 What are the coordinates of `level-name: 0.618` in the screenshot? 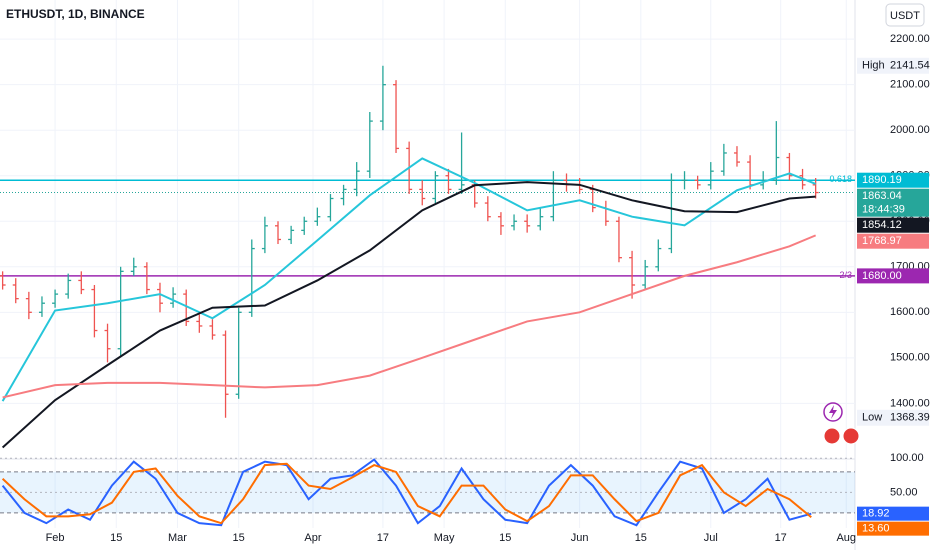 It's located at (840, 179).